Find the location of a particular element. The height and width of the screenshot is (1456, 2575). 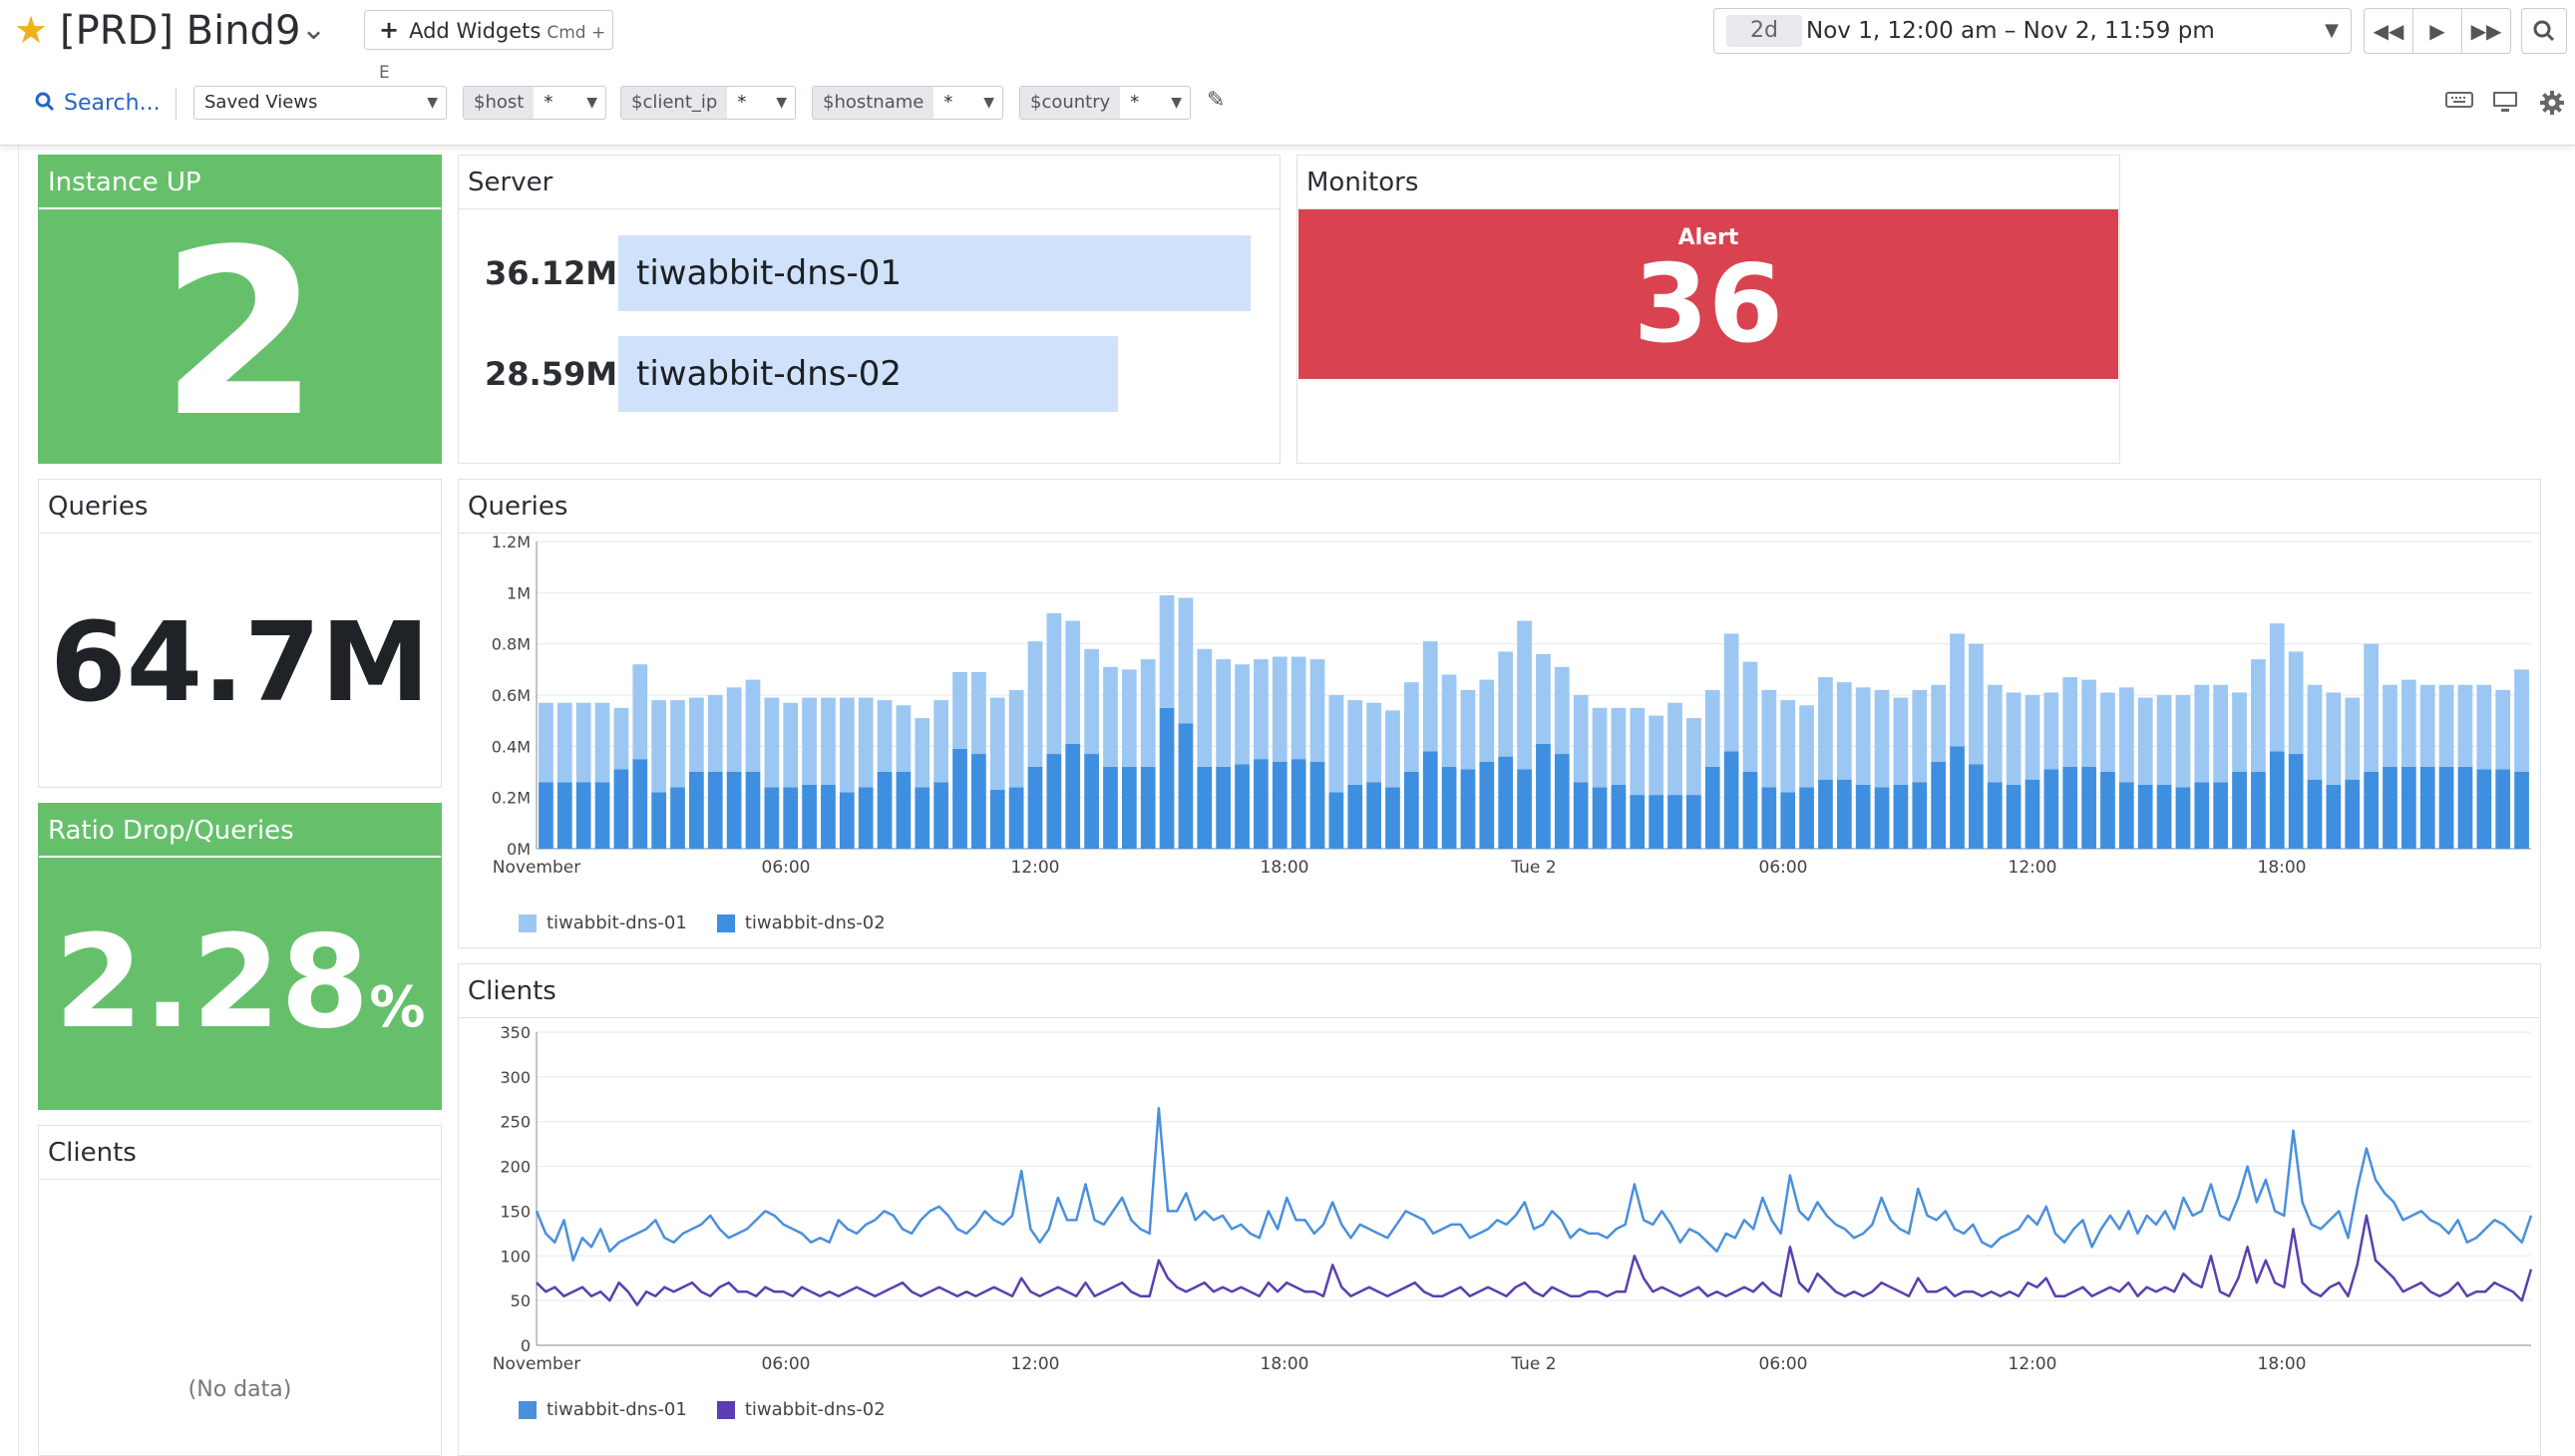

play-icon: ▶ is located at coordinates (2437, 31).